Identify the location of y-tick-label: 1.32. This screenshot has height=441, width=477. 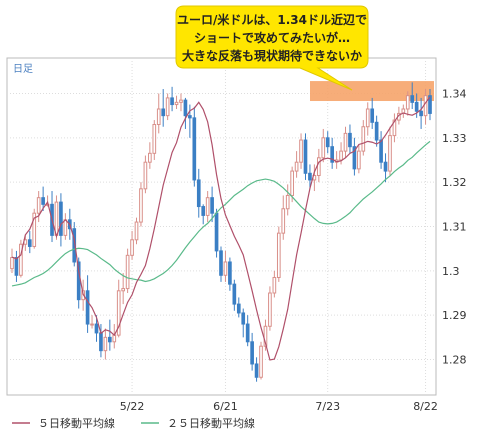
(454, 182).